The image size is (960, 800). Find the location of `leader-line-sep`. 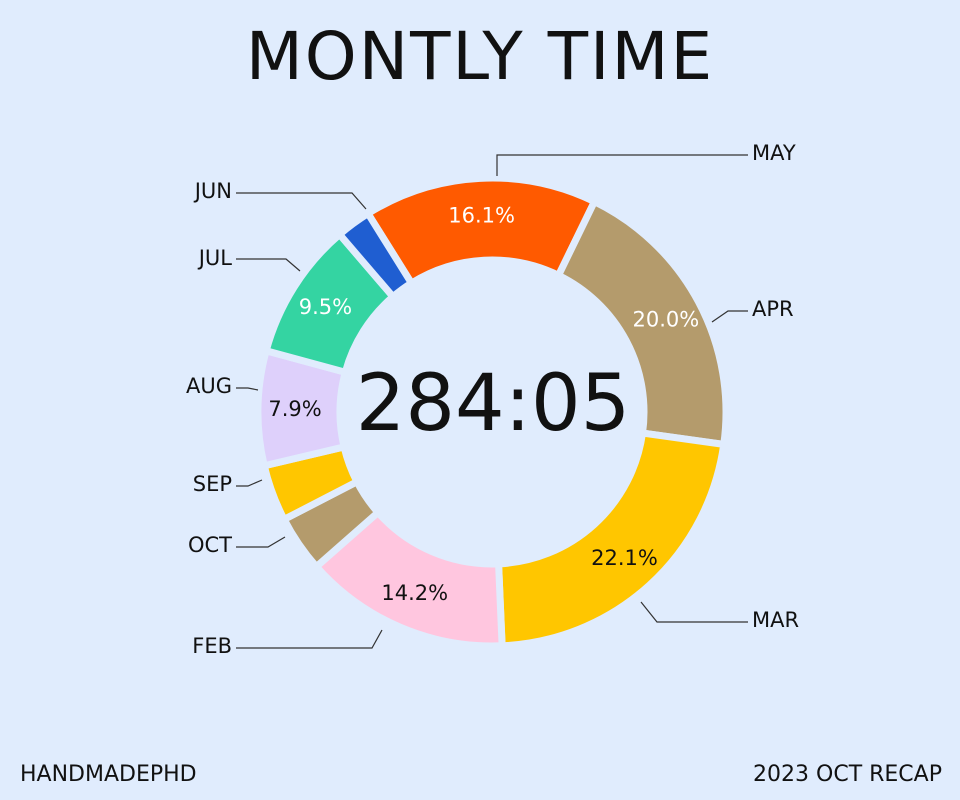

leader-line-sep is located at coordinates (249, 483).